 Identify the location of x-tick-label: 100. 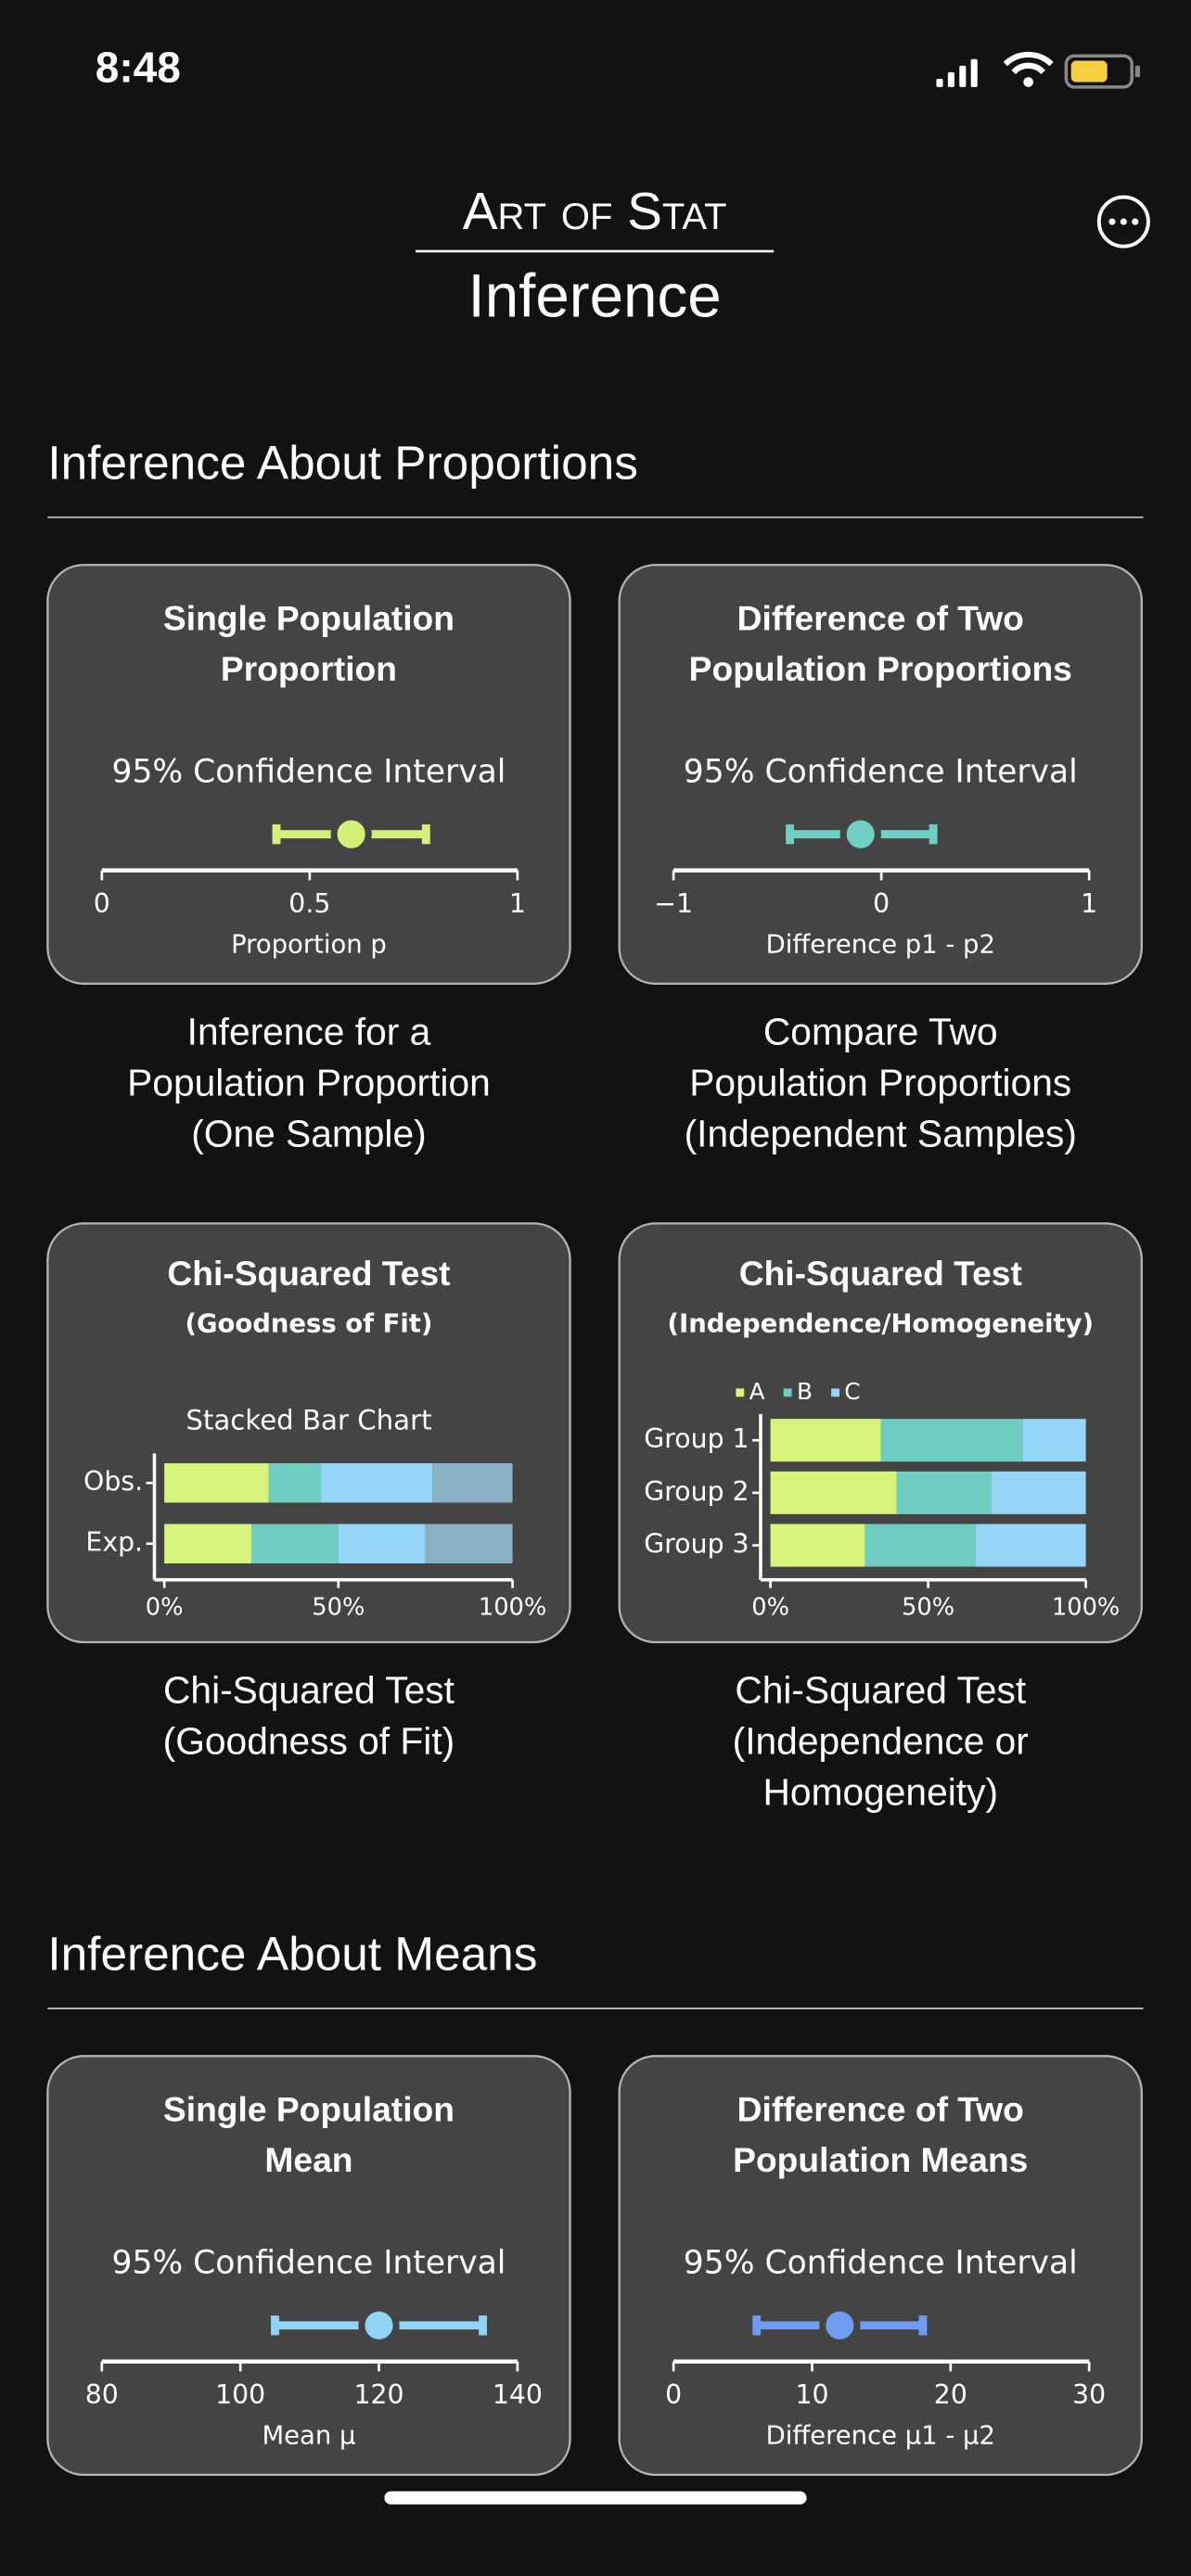
(240, 2394).